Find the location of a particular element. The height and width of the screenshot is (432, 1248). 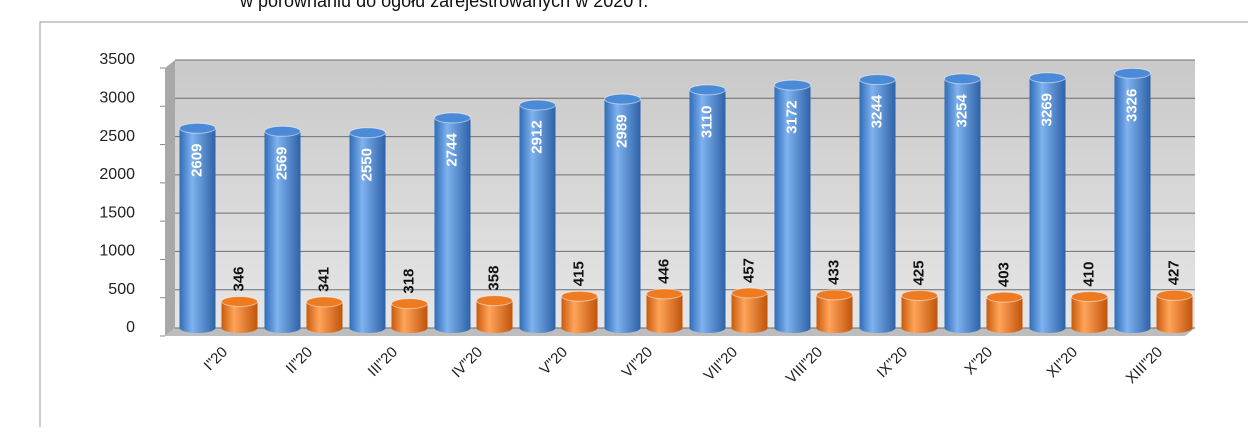

value-label: 425 is located at coordinates (918, 272).